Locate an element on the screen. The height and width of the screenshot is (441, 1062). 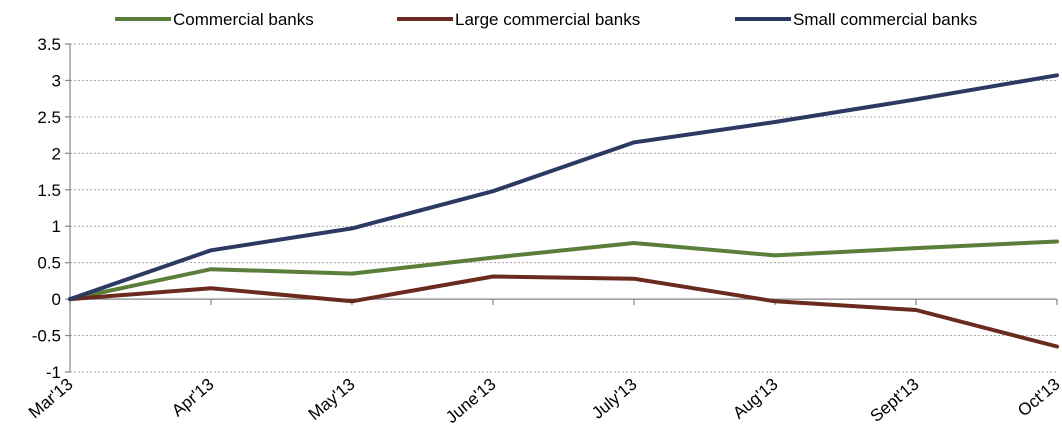
y-tick-label: 0 is located at coordinates (56, 299).